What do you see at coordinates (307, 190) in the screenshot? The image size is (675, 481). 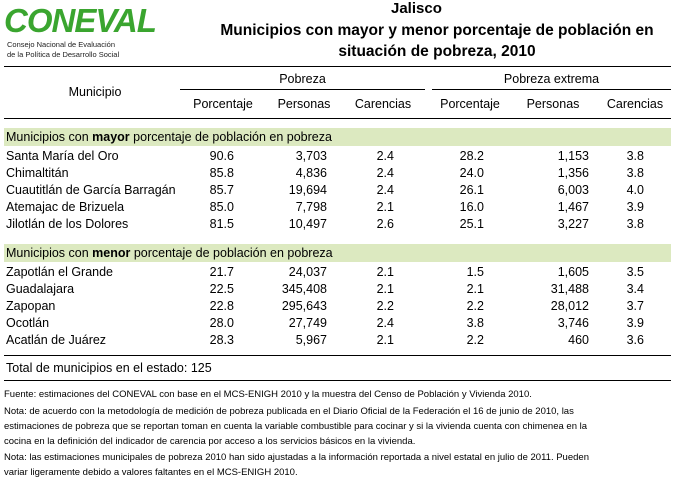 I see `personas-pobreza-cell: 19,694` at bounding box center [307, 190].